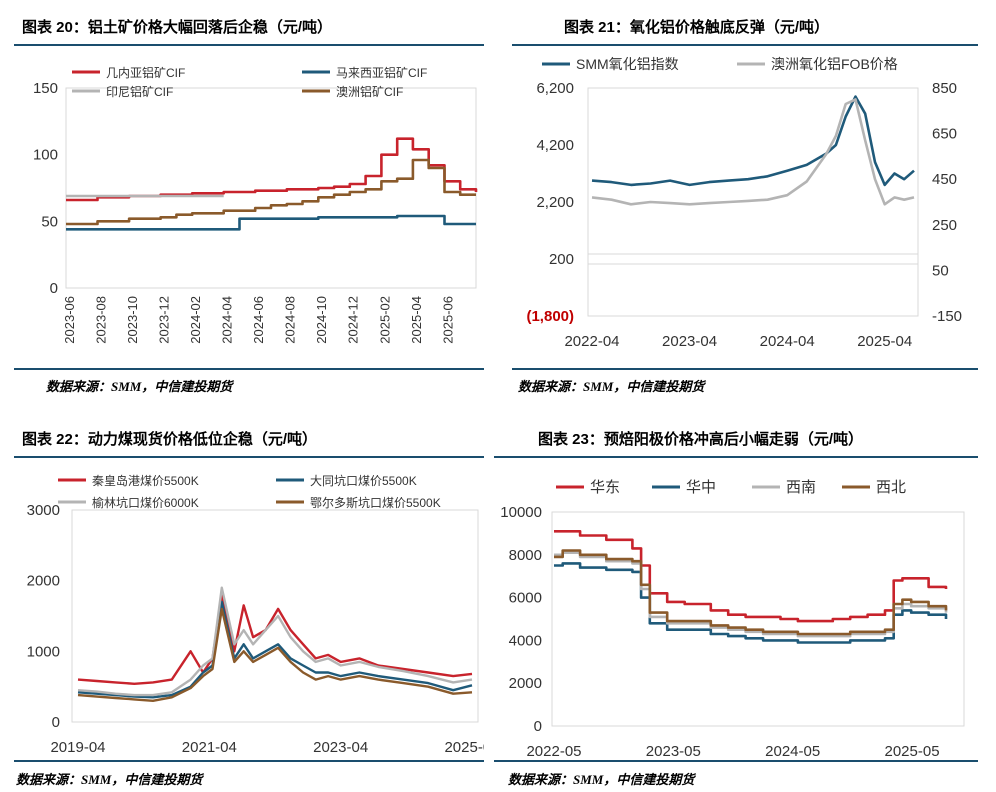 The height and width of the screenshot is (792, 996). What do you see at coordinates (553, 751) in the screenshot?
I see `x-tick-label-0: 2022-05` at bounding box center [553, 751].